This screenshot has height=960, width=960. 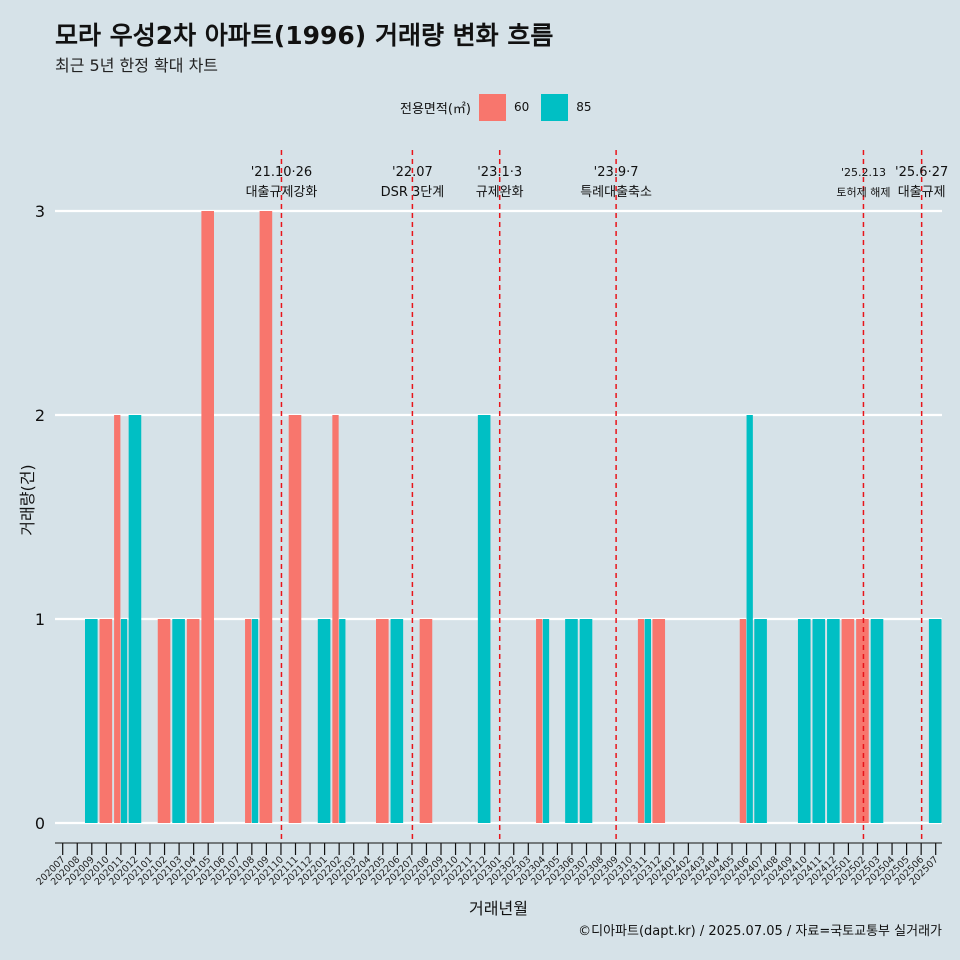 What do you see at coordinates (137, 65) in the screenshot?
I see `chart-subtitle: 최근 5년 한정 확대 차트` at bounding box center [137, 65].